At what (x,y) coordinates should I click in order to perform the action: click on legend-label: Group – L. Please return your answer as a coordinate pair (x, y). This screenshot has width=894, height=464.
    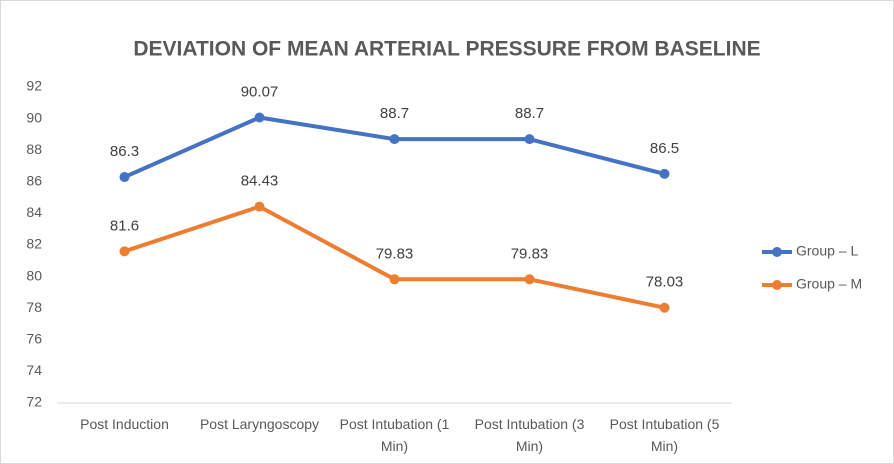
    Looking at the image, I should click on (827, 251).